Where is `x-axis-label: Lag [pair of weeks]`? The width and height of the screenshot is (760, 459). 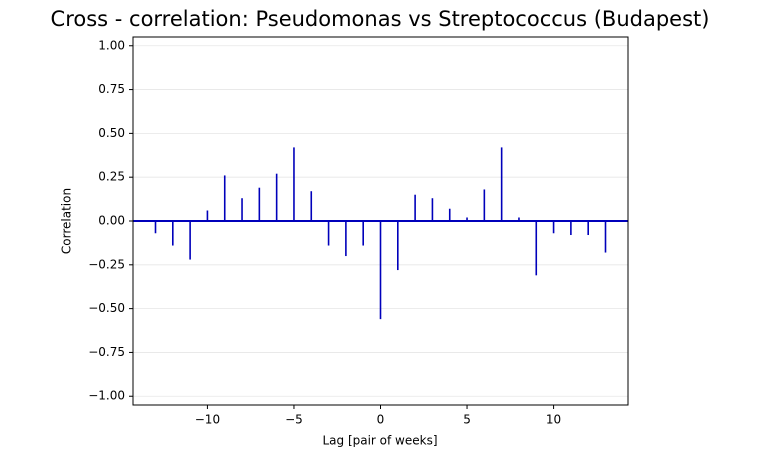 x-axis-label: Lag [pair of weeks] is located at coordinates (379, 441).